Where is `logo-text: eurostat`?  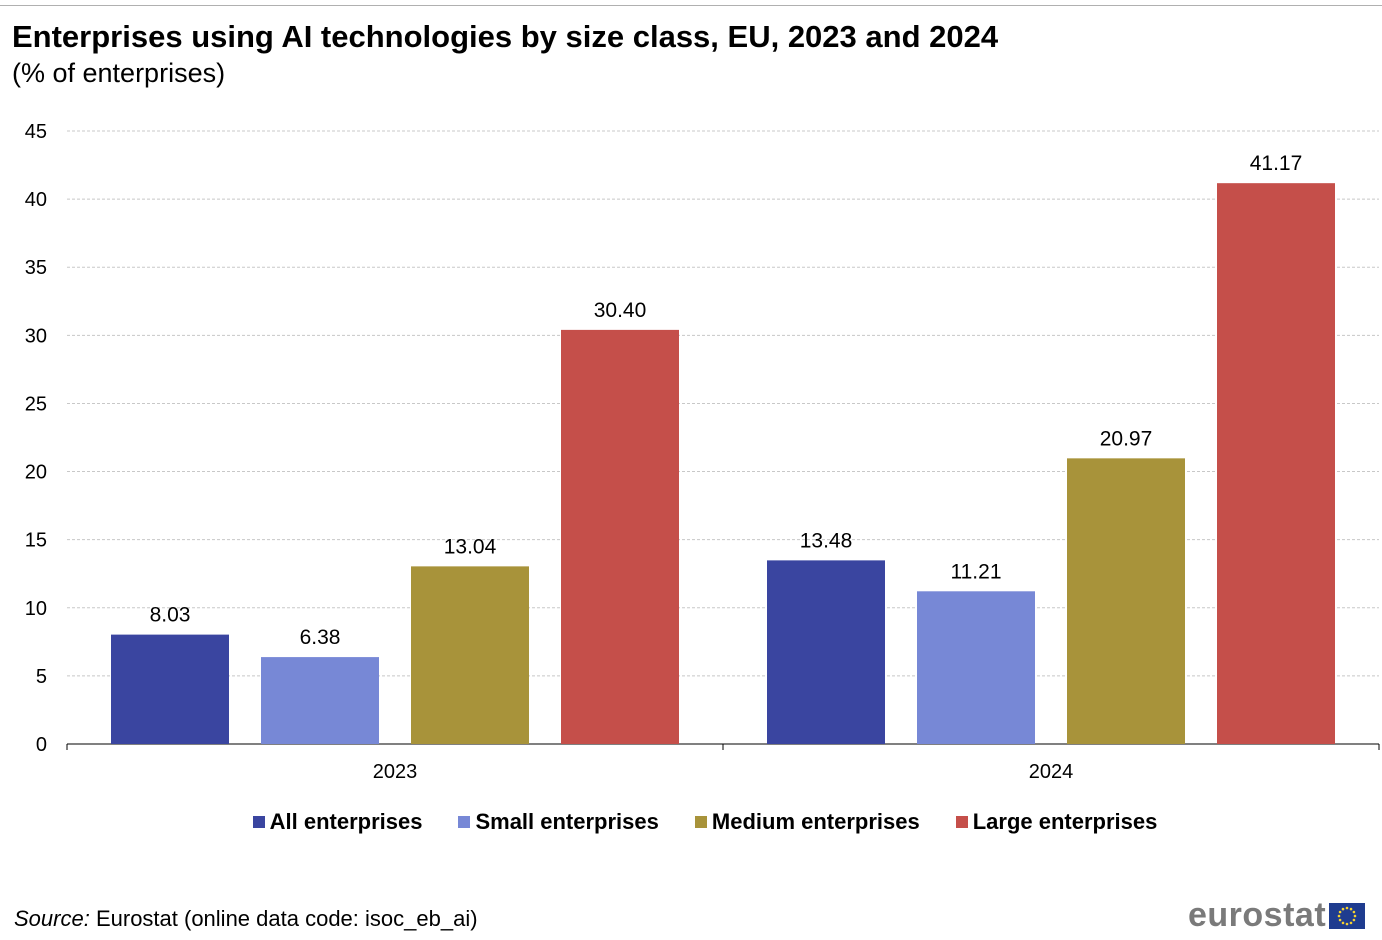
logo-text: eurostat is located at coordinates (1257, 915).